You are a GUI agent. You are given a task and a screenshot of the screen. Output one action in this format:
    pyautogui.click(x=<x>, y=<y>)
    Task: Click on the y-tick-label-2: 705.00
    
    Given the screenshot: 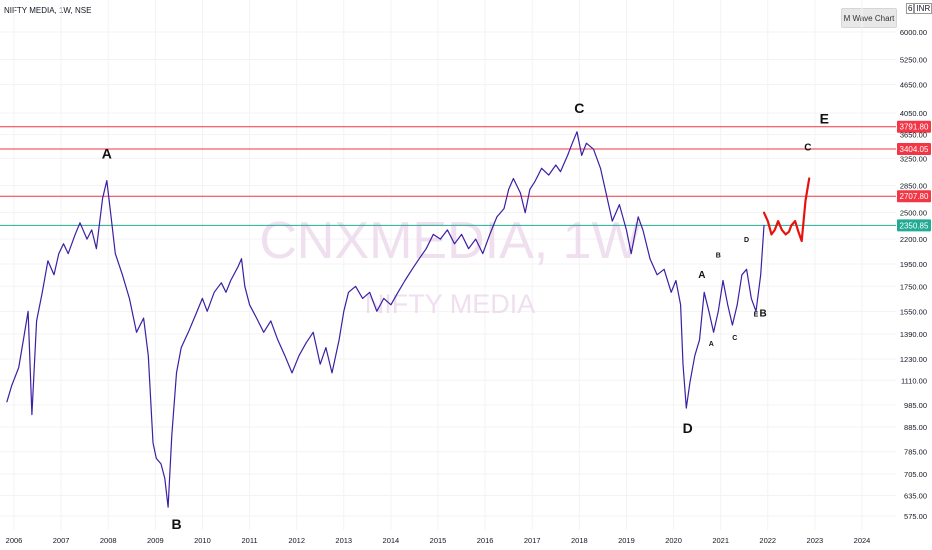 What is the action you would take?
    pyautogui.click(x=915, y=474)
    